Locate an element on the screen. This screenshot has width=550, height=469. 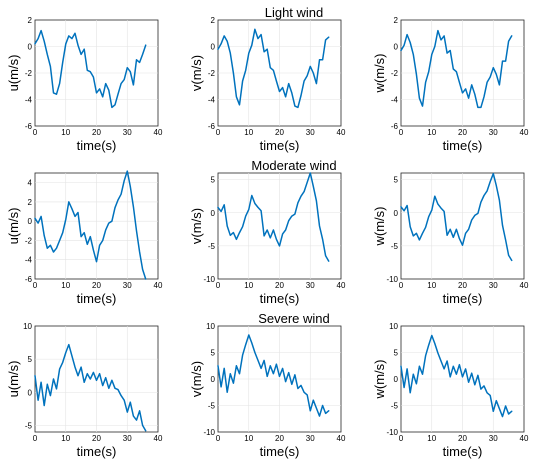
panel-moderate-u-series-0-line is located at coordinates (90, 225).